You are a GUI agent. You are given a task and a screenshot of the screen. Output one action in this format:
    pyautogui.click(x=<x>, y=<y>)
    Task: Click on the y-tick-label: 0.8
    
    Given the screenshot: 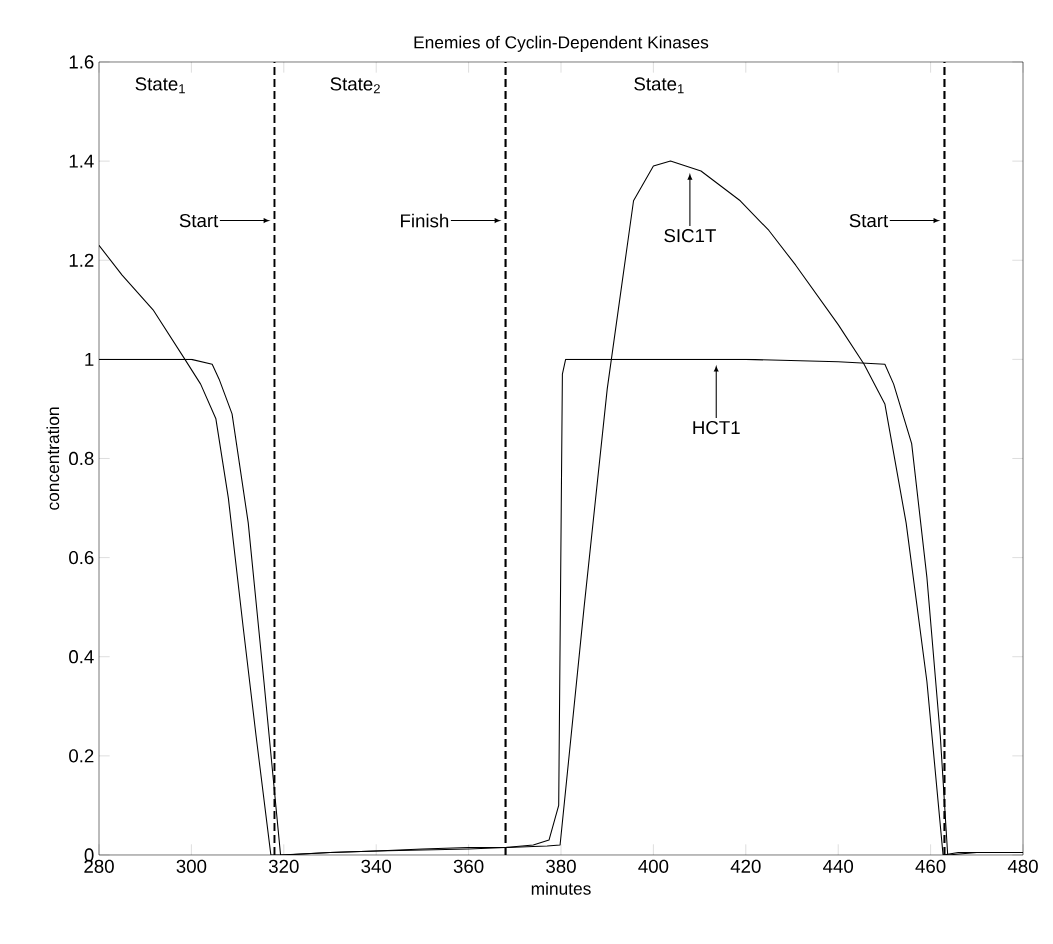 What is the action you would take?
    pyautogui.click(x=81, y=458)
    